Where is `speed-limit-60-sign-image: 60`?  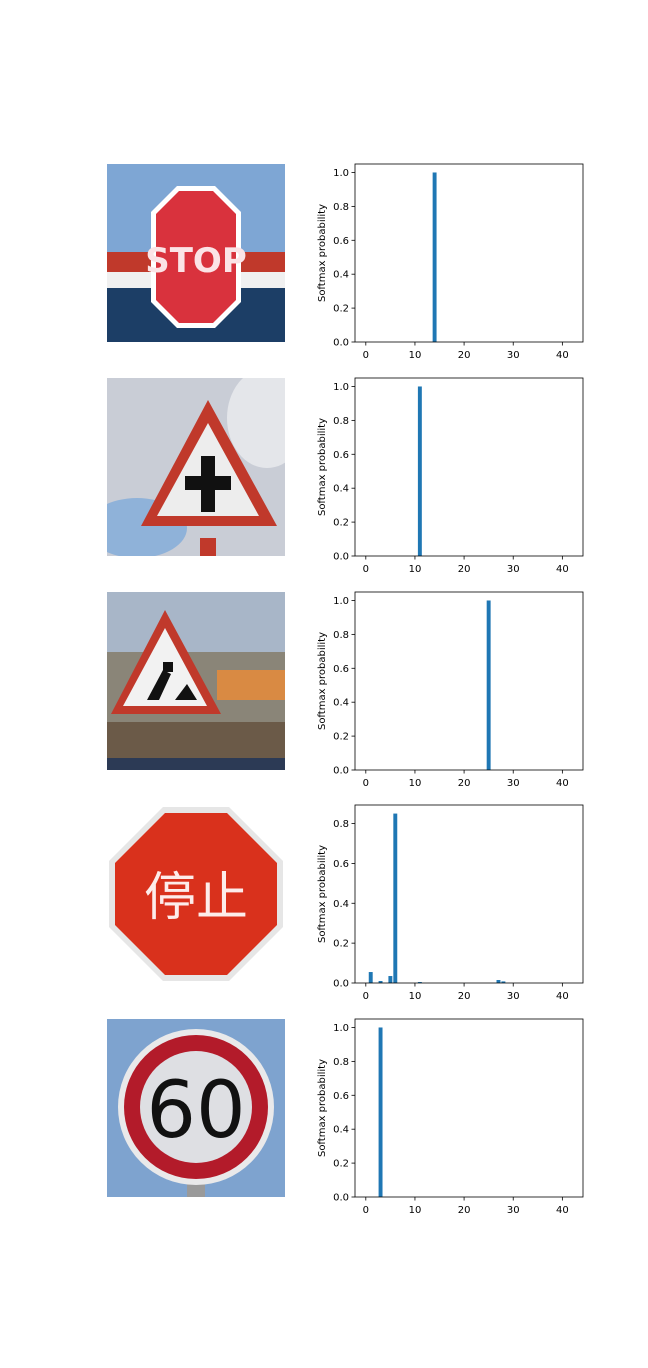 speed-limit-60-sign-image: 60 is located at coordinates (196, 1108).